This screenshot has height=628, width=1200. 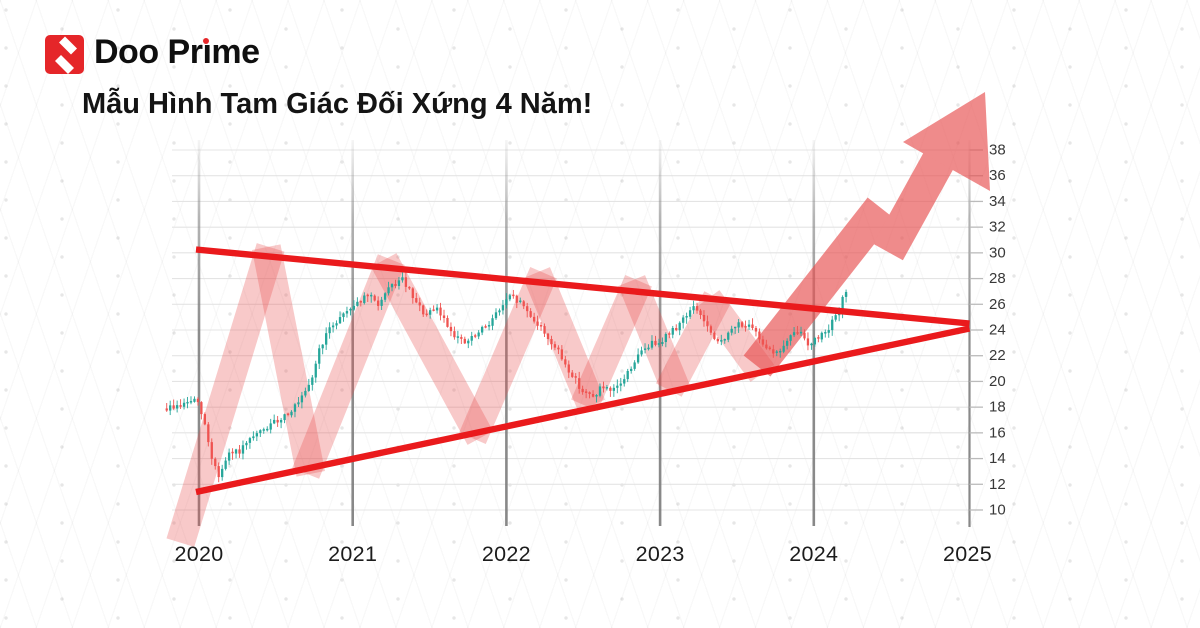 I want to click on logo-slashes, so click(x=64, y=55).